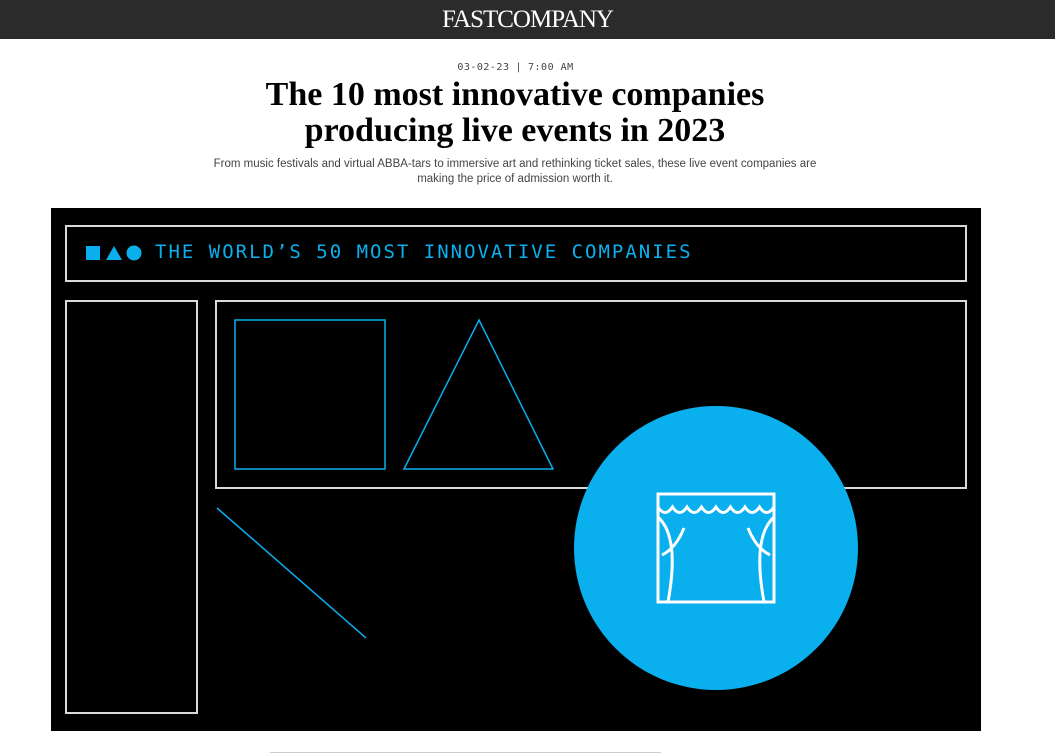 The width and height of the screenshot is (1055, 756). Describe the element at coordinates (131, 507) in the screenshot. I see `left-frame` at that location.